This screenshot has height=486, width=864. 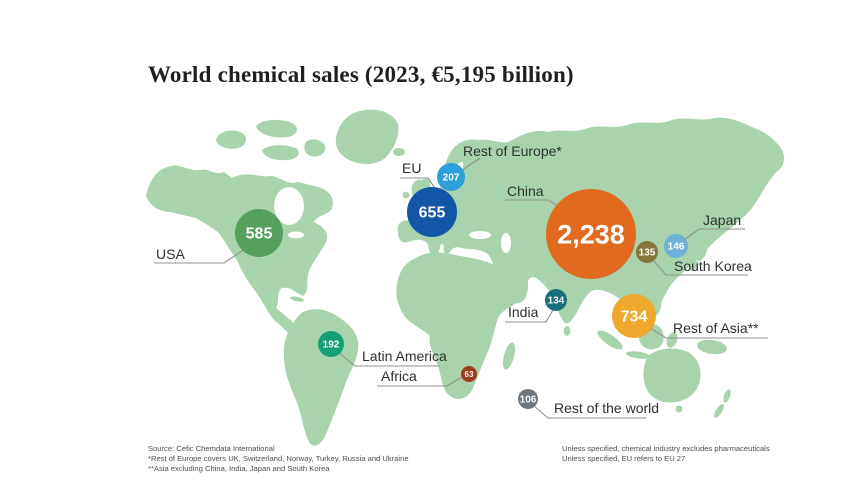 What do you see at coordinates (480, 235) in the screenshot?
I see `water-black-sea` at bounding box center [480, 235].